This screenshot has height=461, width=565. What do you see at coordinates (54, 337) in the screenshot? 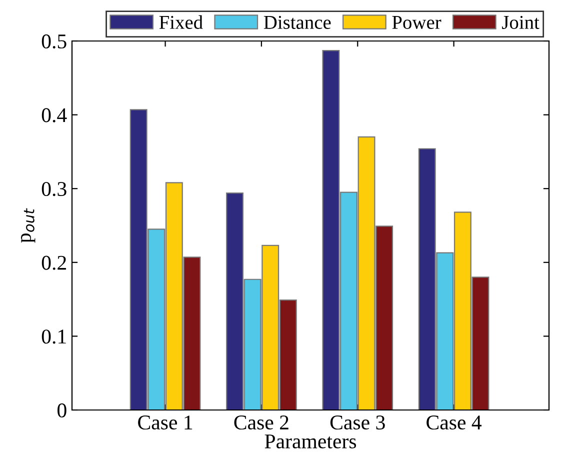
I see `y-tick-label: 0.1` at bounding box center [54, 337].